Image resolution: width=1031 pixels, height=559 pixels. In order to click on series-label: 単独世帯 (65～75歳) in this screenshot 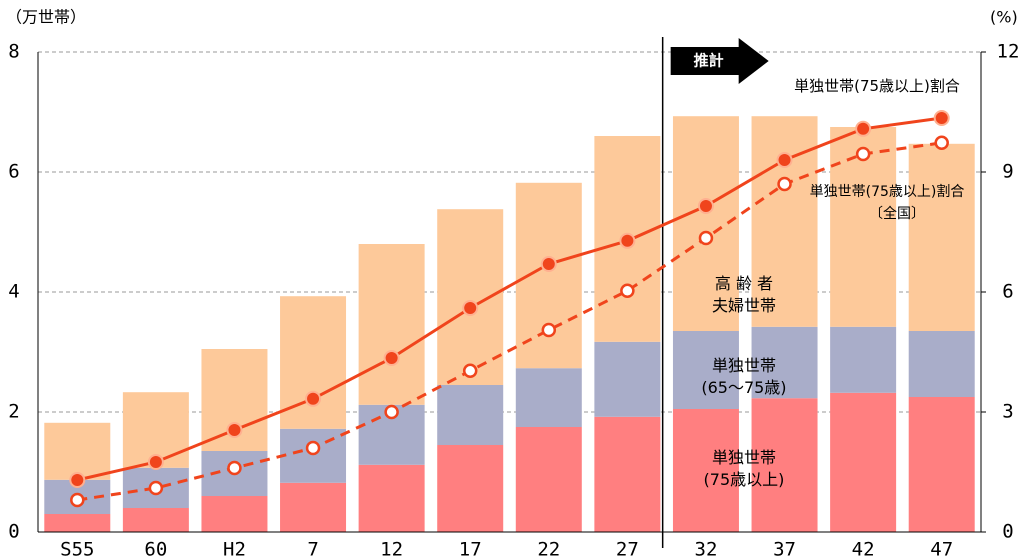, I will do `click(743, 376)`.